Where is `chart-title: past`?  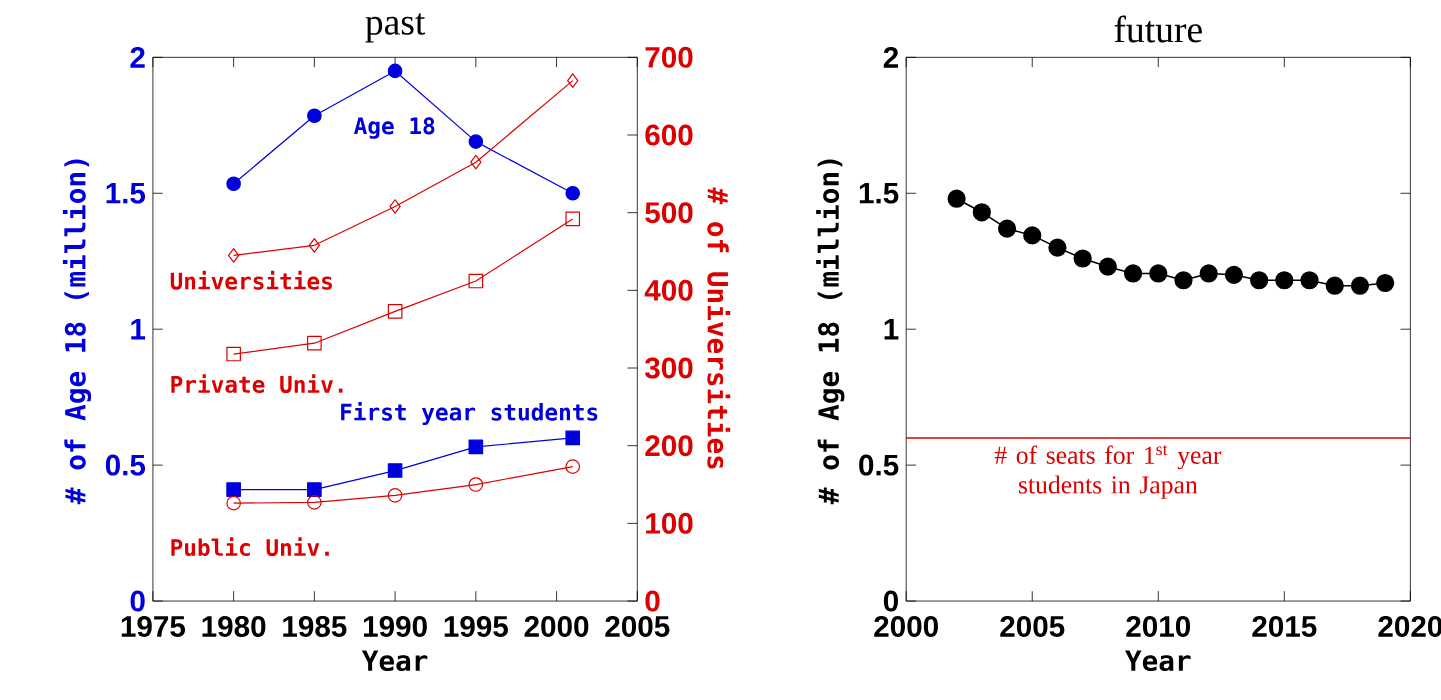
chart-title: past is located at coordinates (395, 28).